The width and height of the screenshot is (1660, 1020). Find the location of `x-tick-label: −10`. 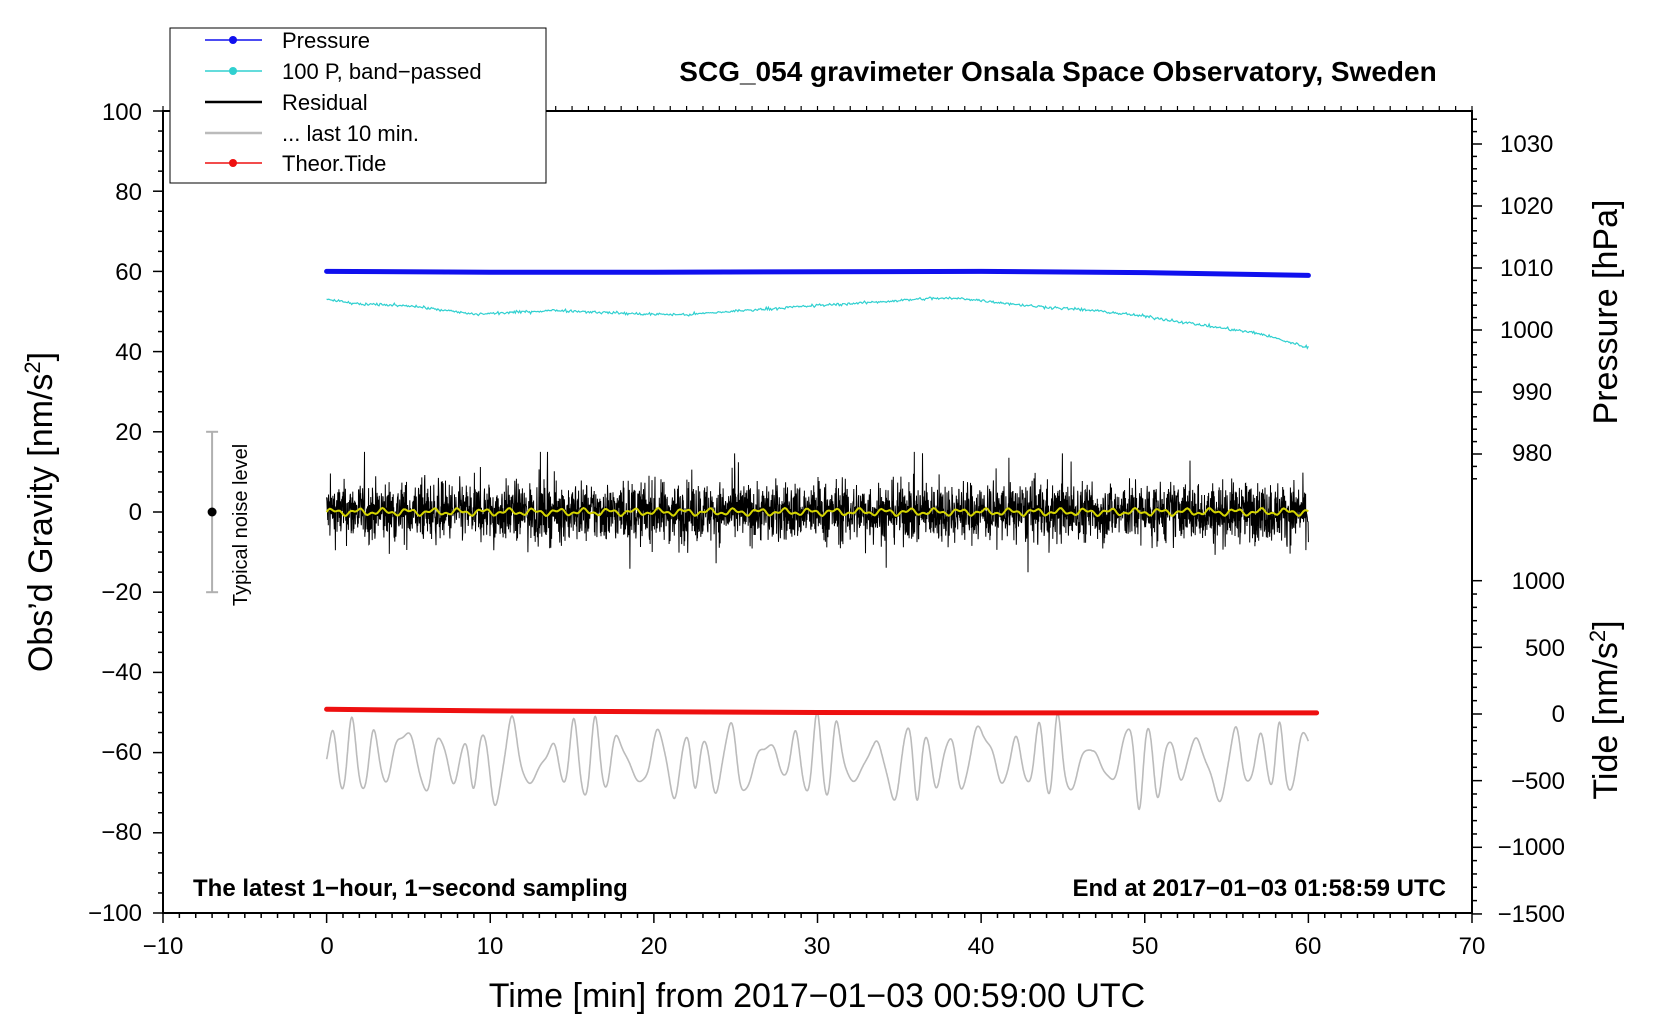

x-tick-label: −10 is located at coordinates (163, 946).